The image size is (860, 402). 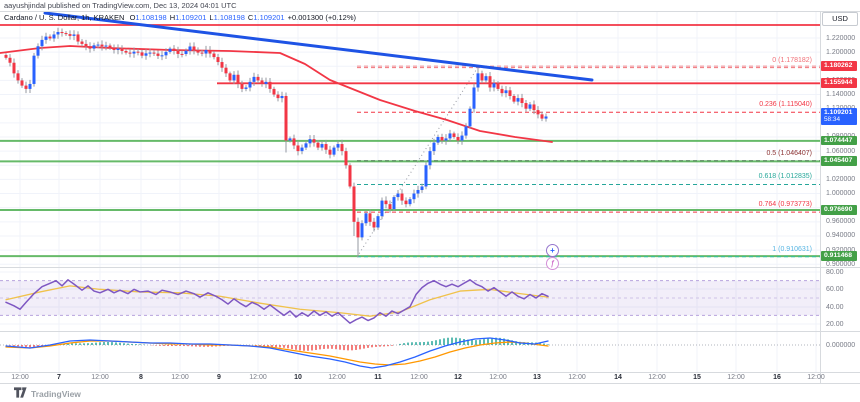 What do you see at coordinates (835, 307) in the screenshot?
I see `rsi-axis-label: 40.00` at bounding box center [835, 307].